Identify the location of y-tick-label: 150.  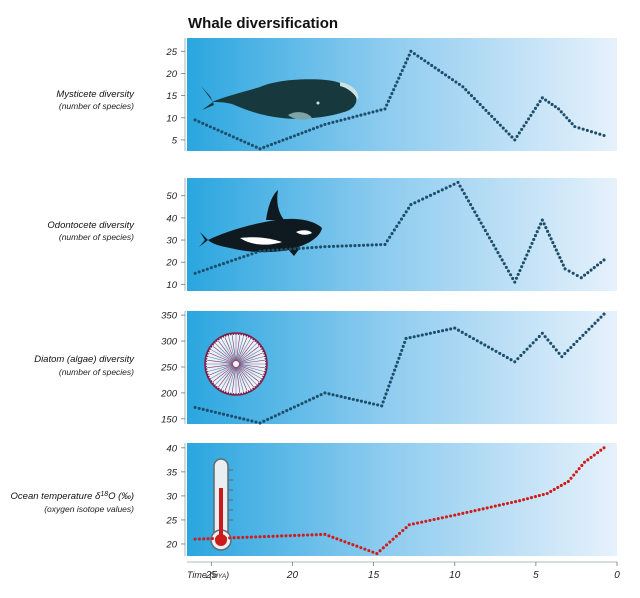
(169, 419).